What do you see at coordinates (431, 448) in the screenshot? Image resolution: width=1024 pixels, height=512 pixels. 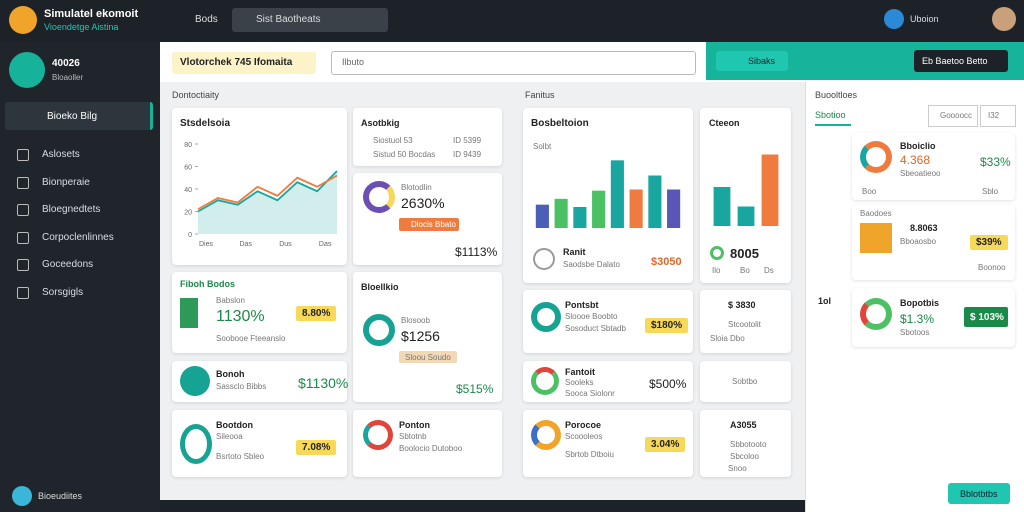 I see `note: Boolocio Dutoboo` at bounding box center [431, 448].